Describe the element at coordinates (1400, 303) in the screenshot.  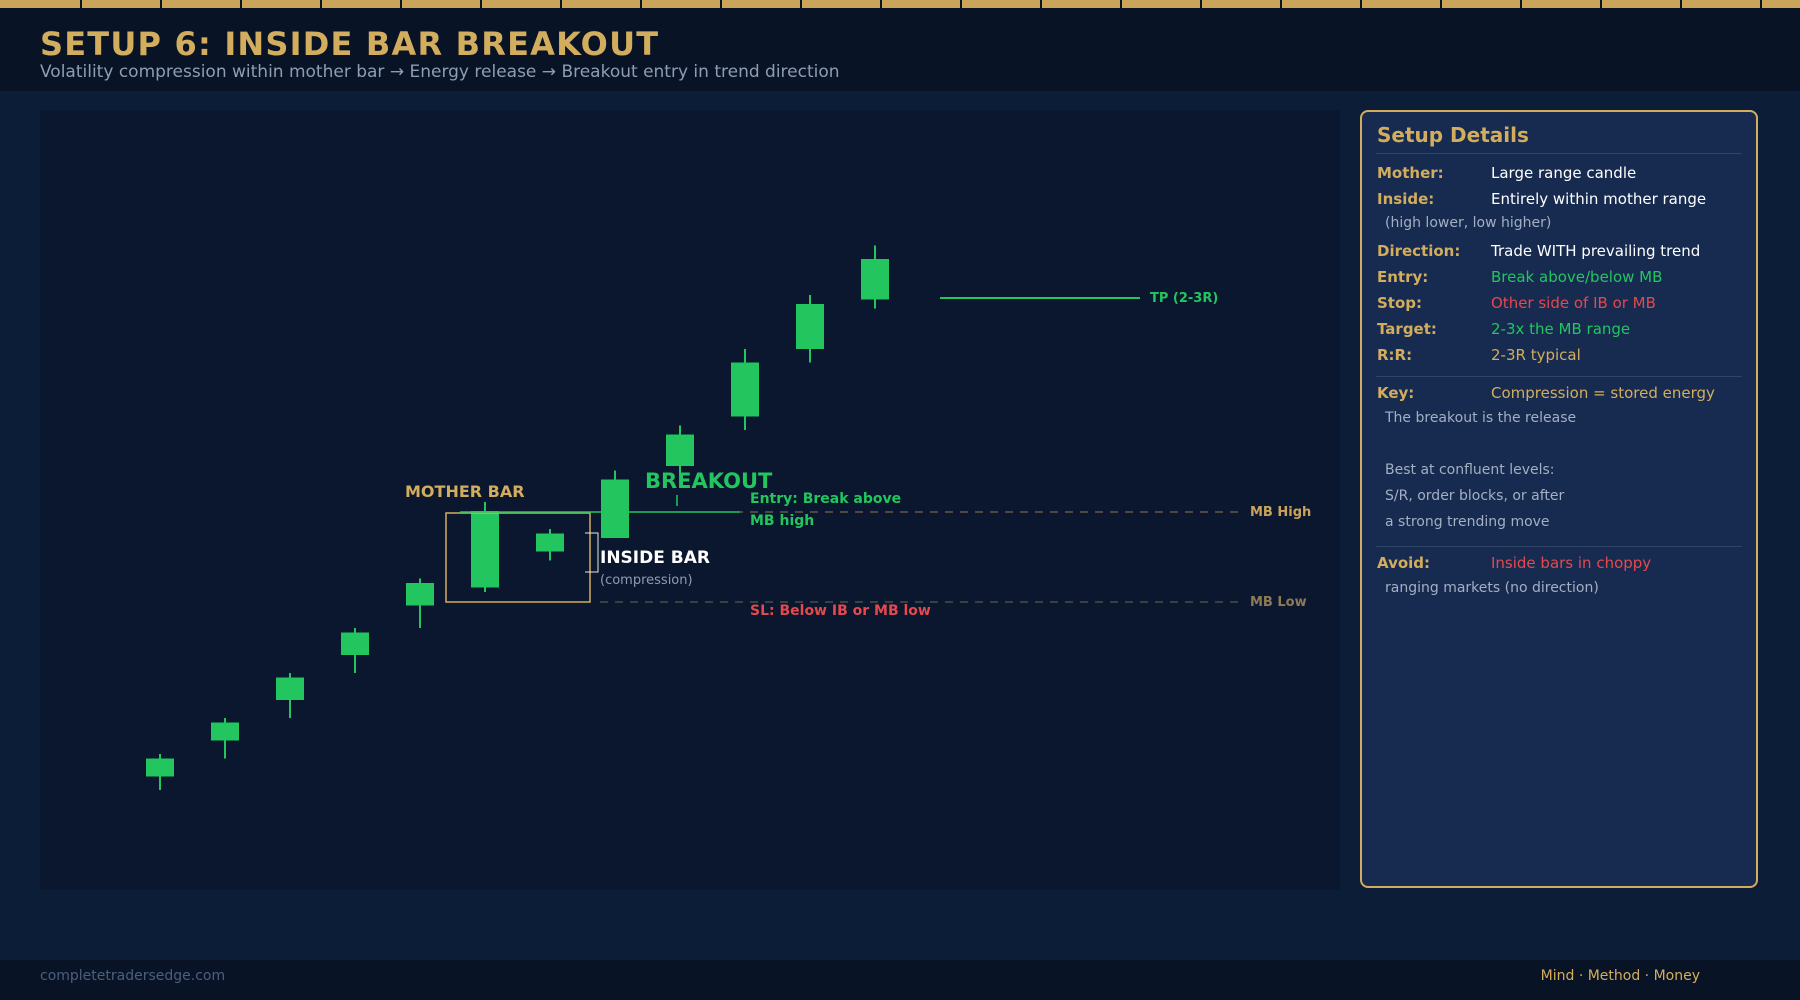
I see `stop-label: Stop:` at that location.